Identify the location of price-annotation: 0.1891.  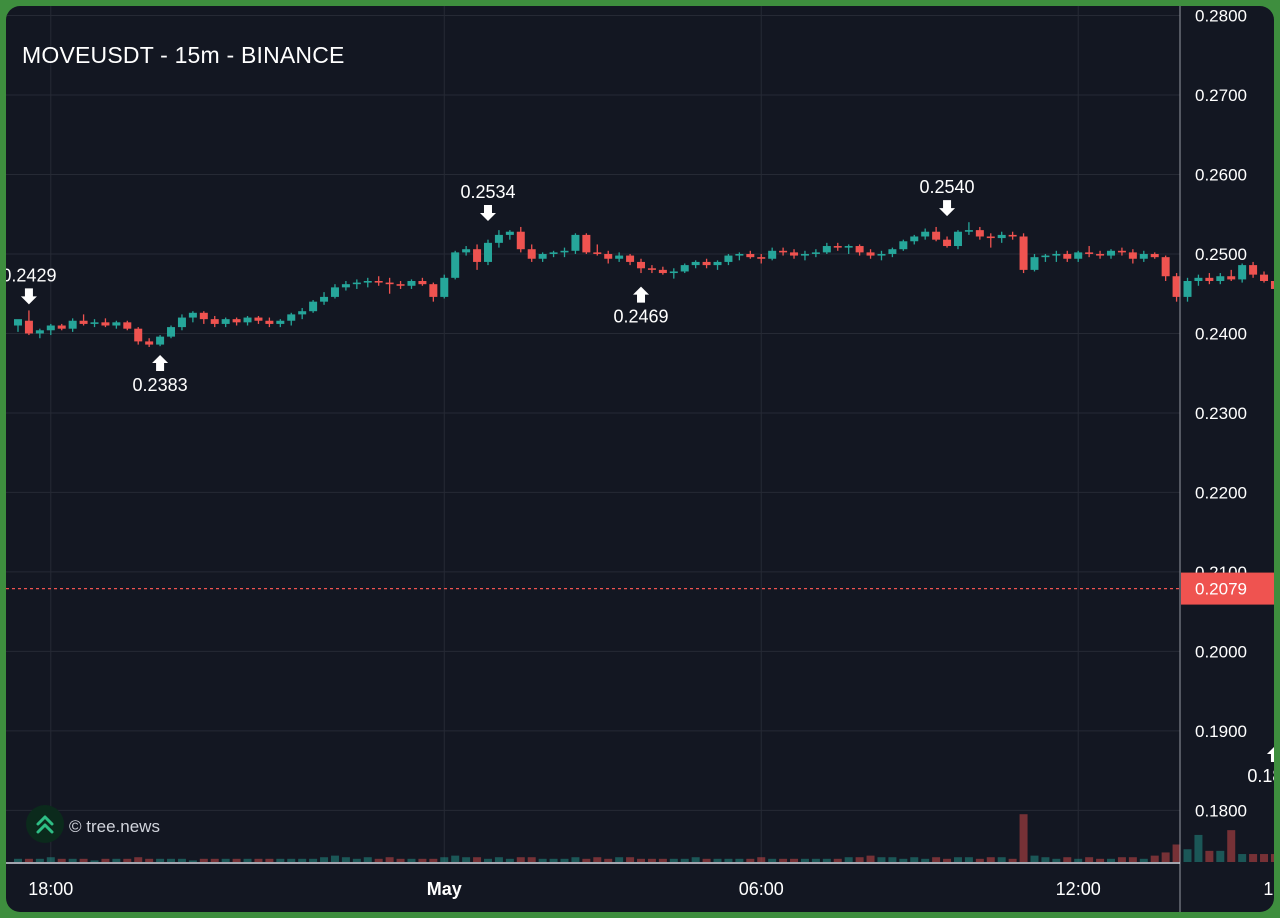
(1260, 776).